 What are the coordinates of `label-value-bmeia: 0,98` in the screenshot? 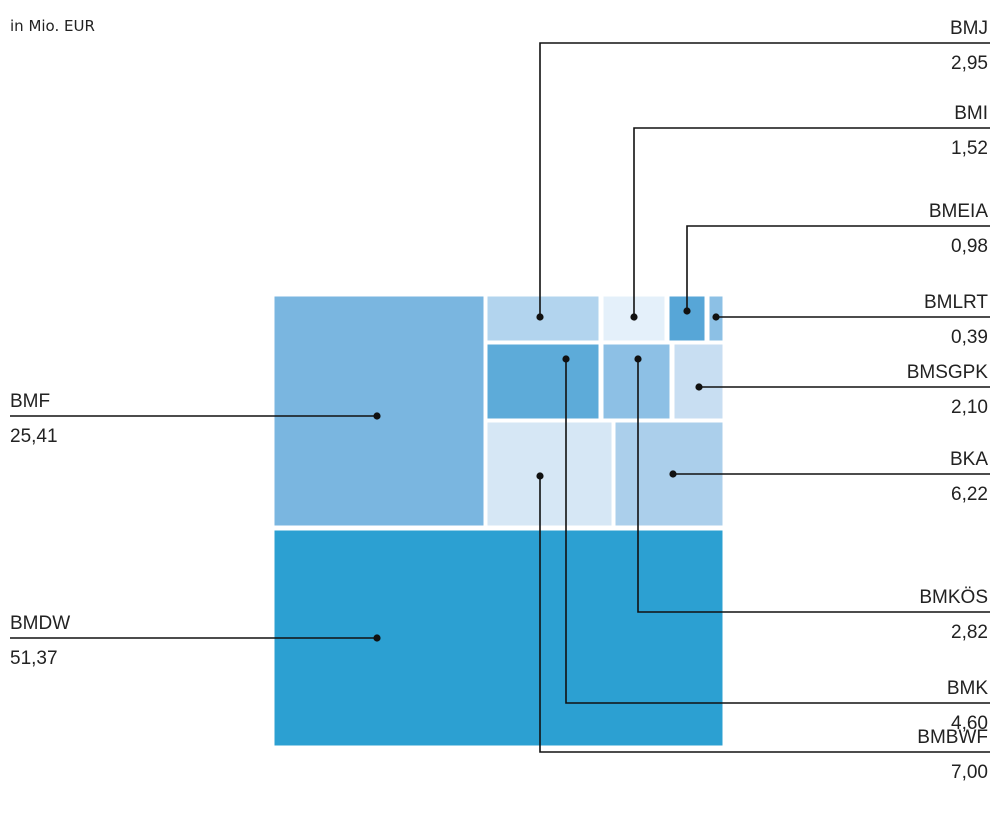 It's located at (969, 246).